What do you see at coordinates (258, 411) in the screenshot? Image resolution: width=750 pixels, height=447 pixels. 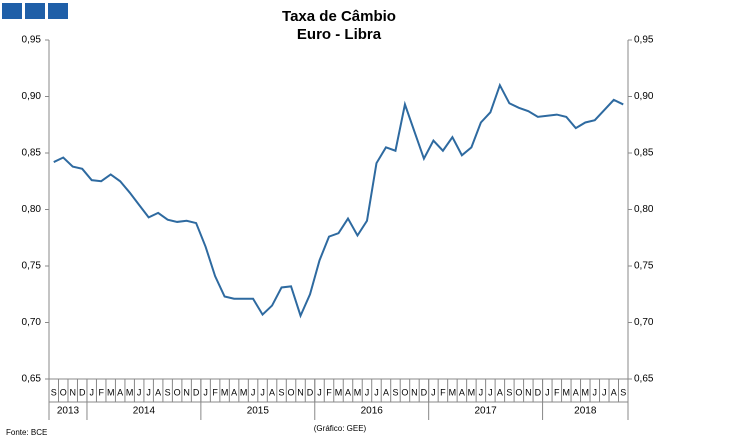 I see `year-label: 2015` at bounding box center [258, 411].